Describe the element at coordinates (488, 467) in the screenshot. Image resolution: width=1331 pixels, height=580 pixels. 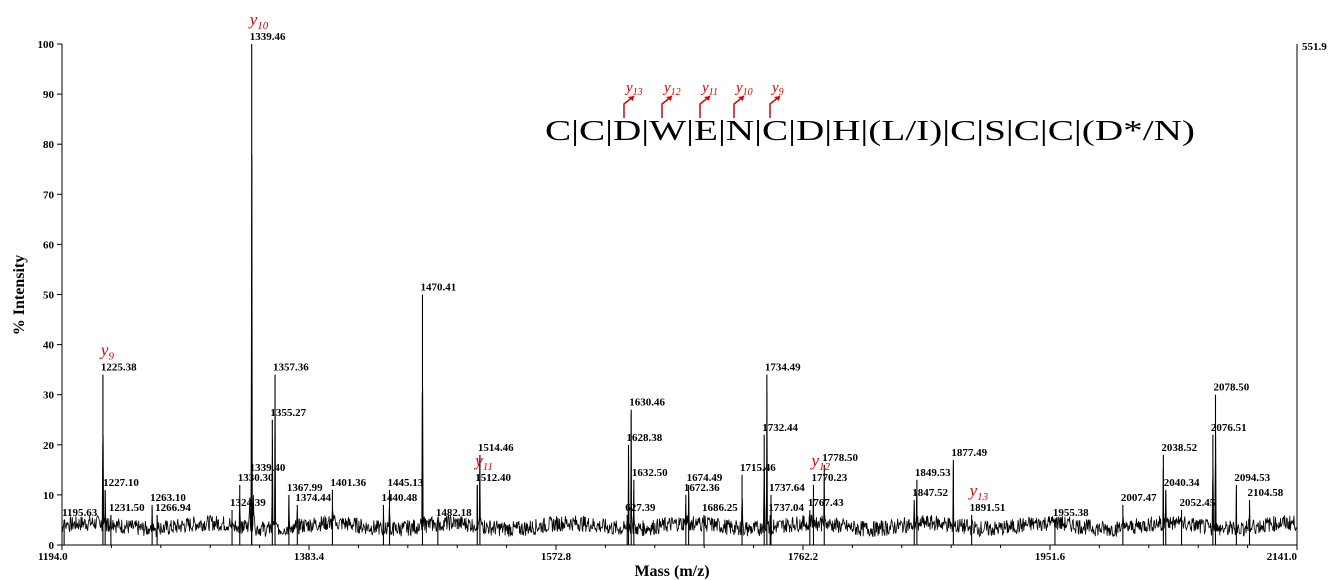
I see `ion-label-number: 11` at that location.